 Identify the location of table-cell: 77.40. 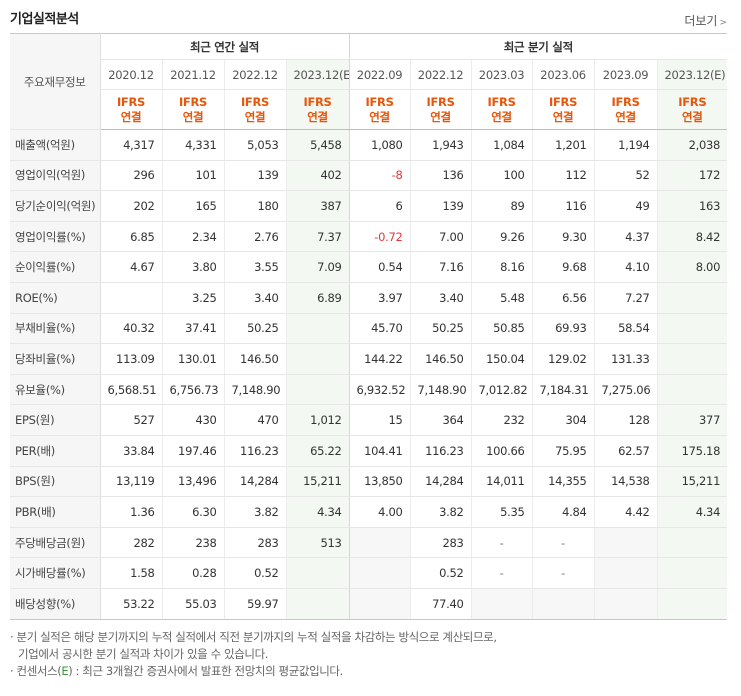
(440, 604).